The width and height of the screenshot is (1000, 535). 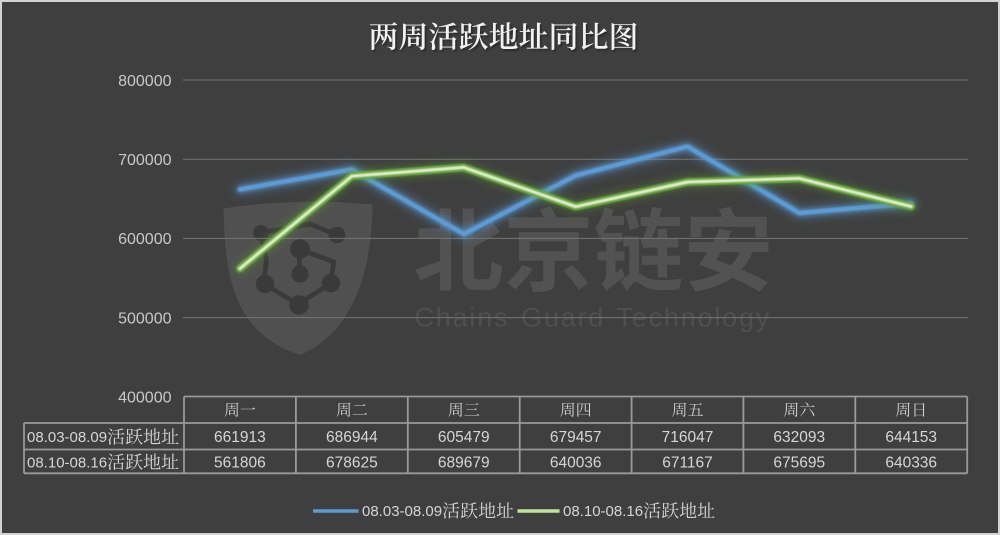 I want to click on svg-text: 644153, so click(x=911, y=437).